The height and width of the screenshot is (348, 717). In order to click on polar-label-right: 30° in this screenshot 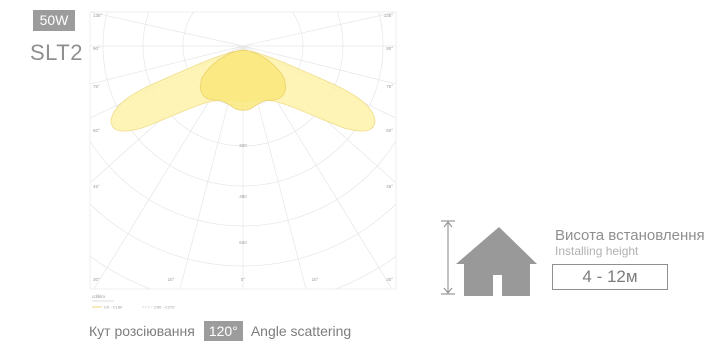, I will do `click(389, 279)`.